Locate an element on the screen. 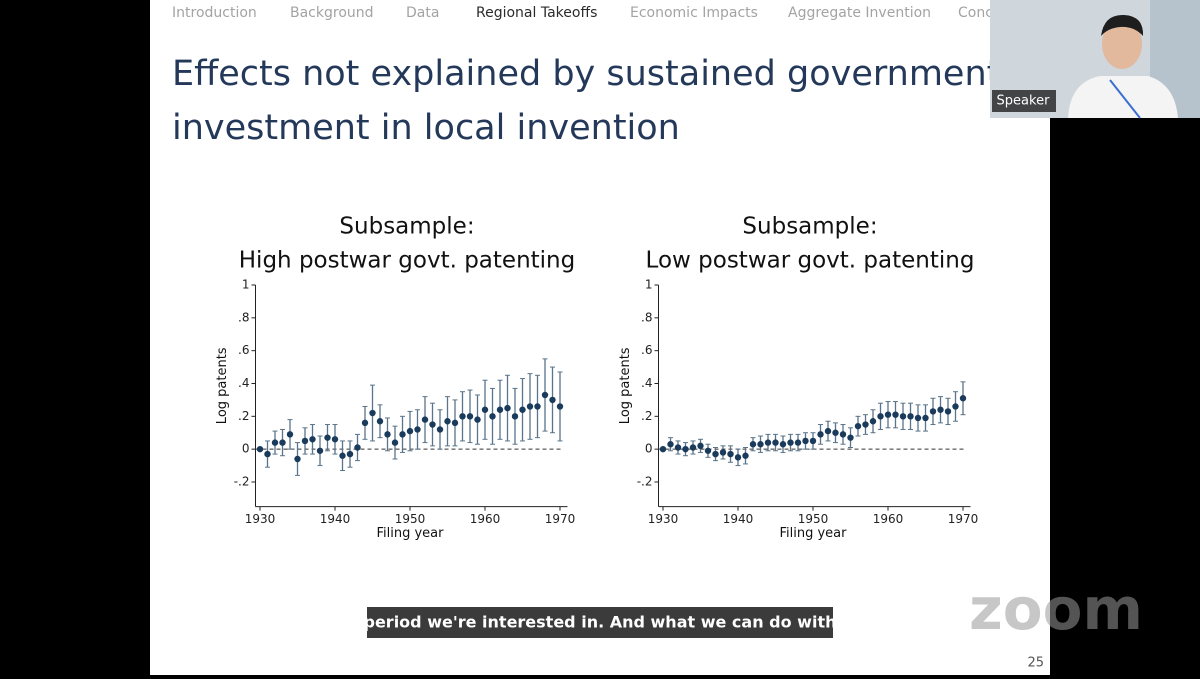 This screenshot has width=1200, height=679. y-tick-label: 1 is located at coordinates (246, 285).